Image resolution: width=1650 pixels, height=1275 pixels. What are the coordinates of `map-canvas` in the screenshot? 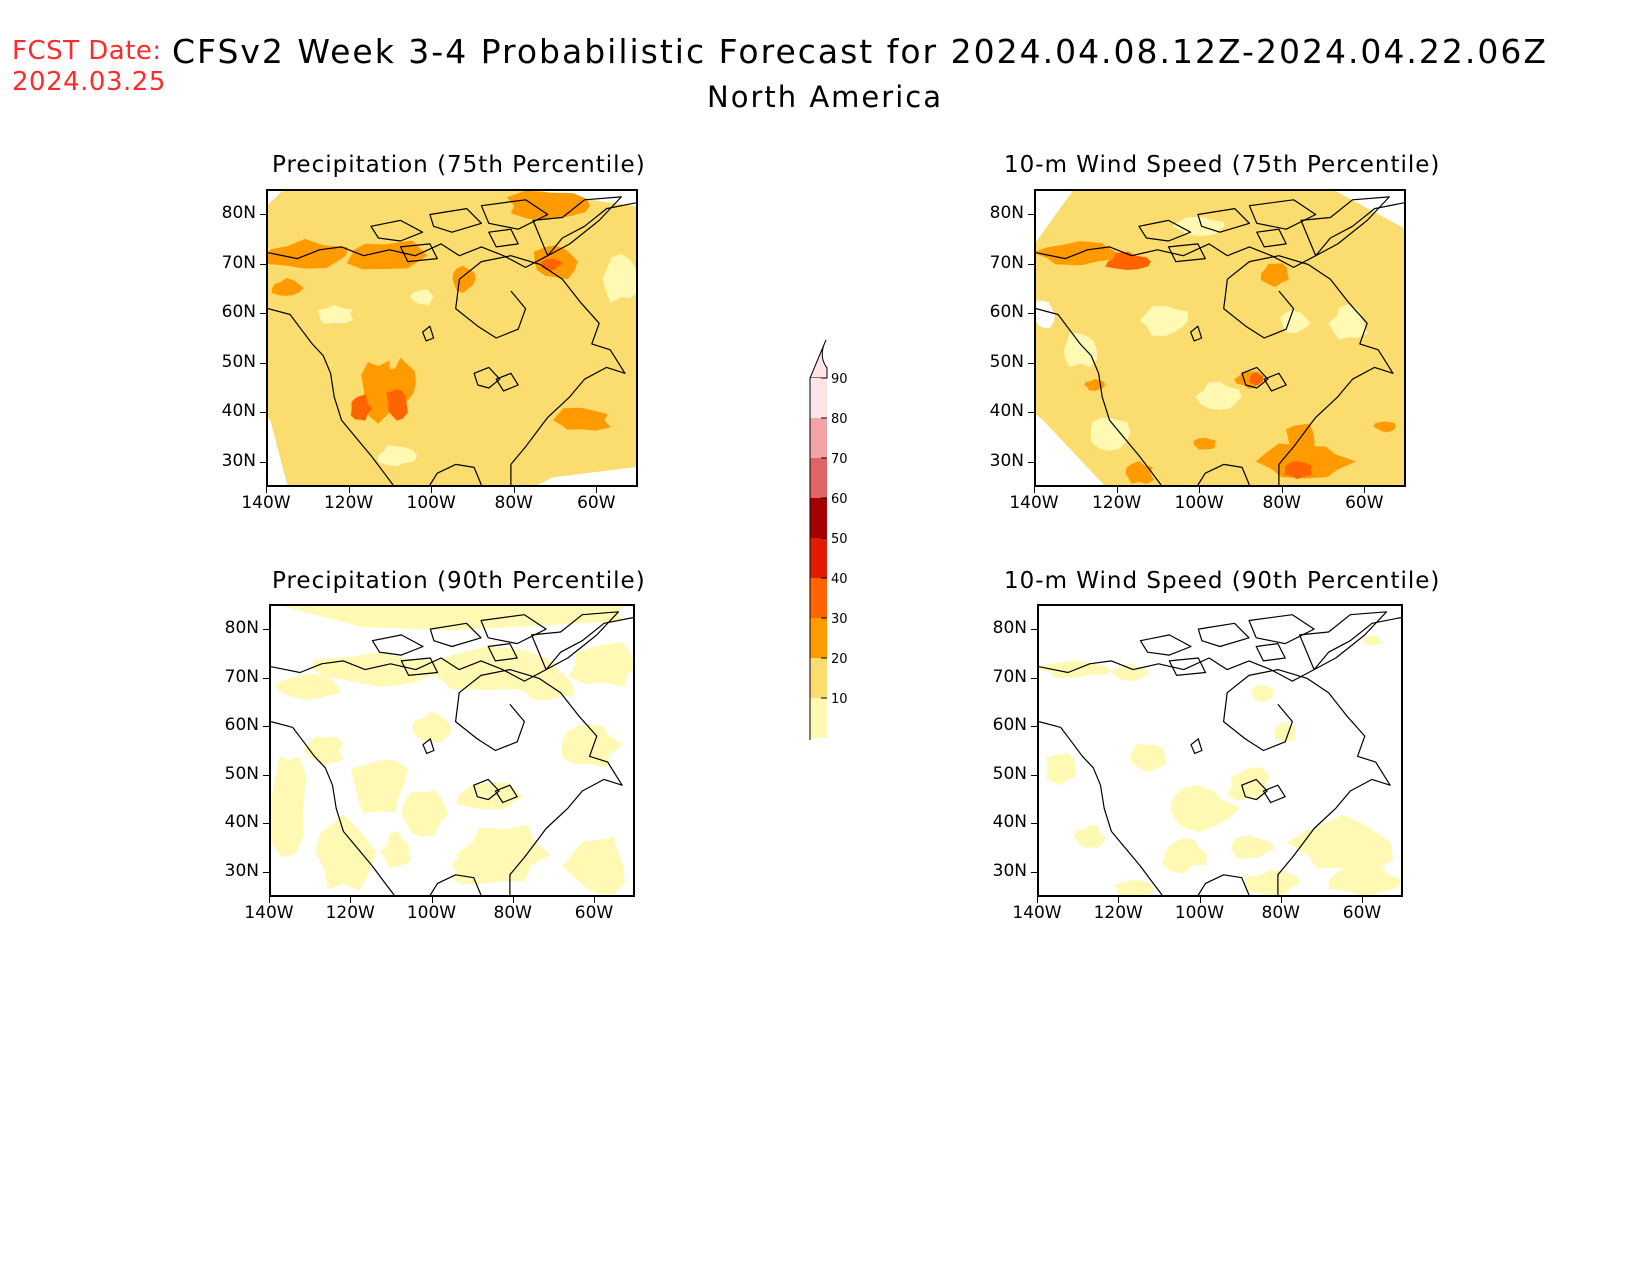 It's located at (1220, 750).